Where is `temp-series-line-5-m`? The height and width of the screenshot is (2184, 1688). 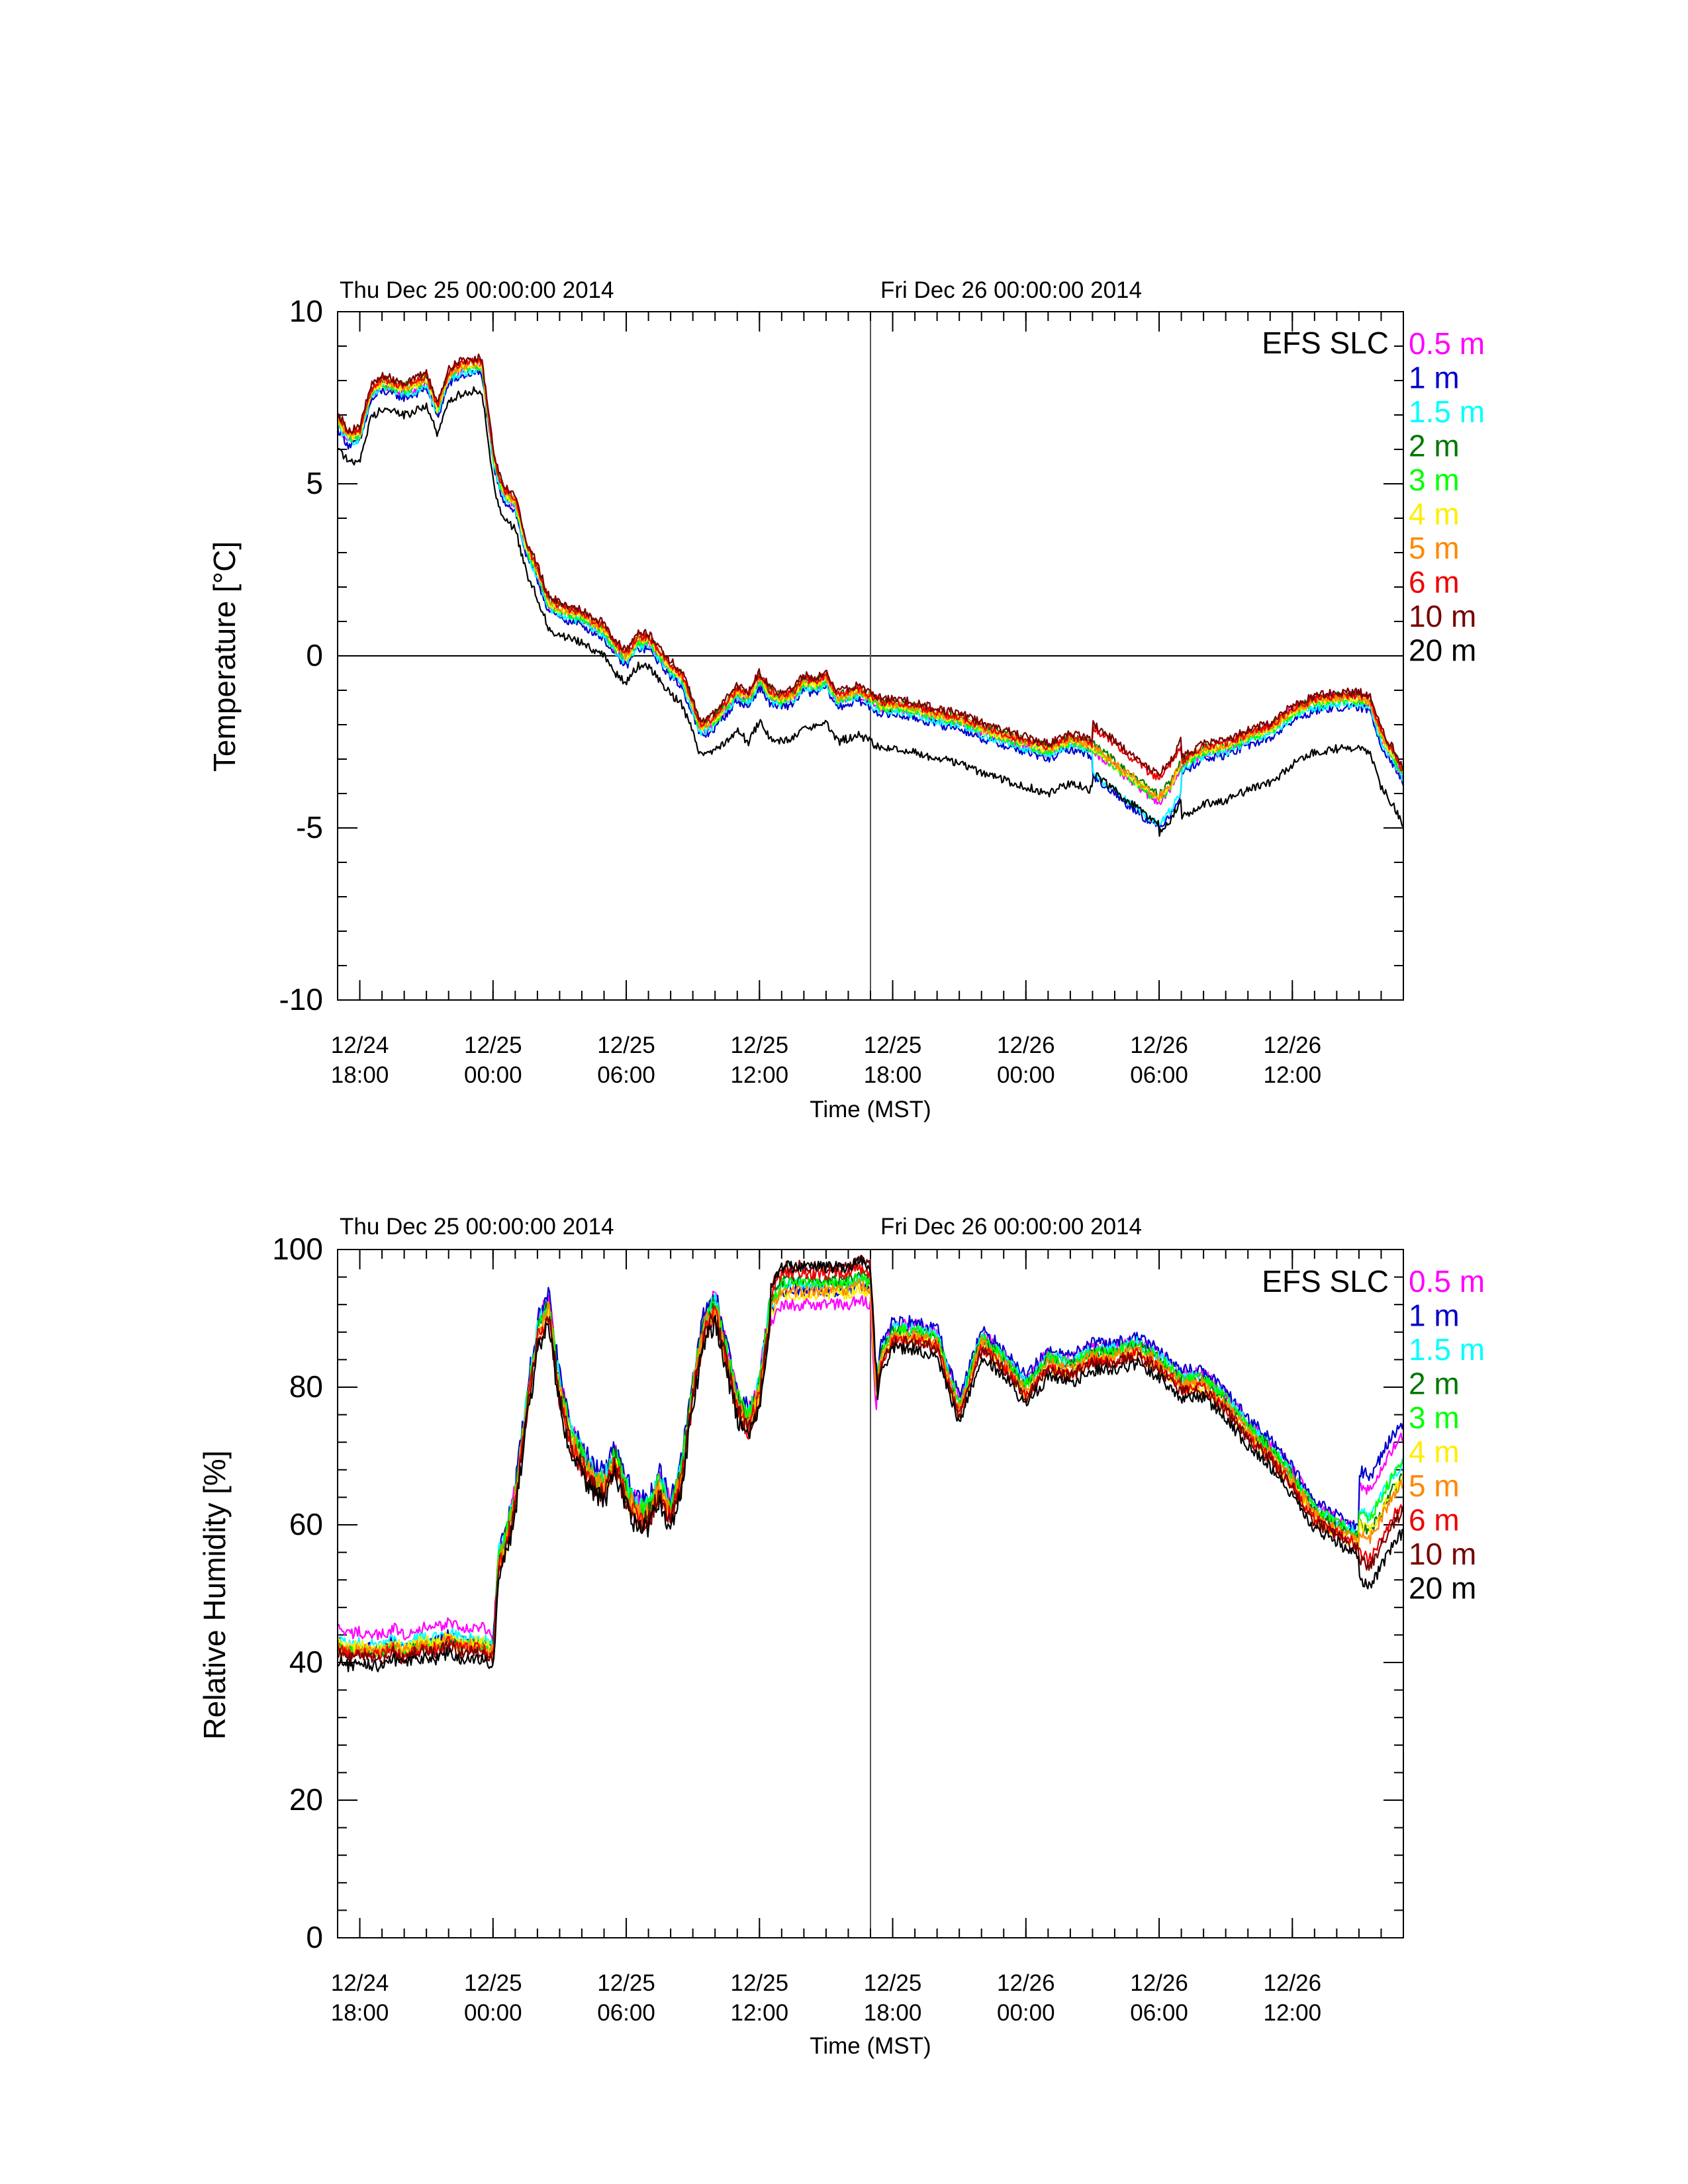 temp-series-line-5-m is located at coordinates (870, 579).